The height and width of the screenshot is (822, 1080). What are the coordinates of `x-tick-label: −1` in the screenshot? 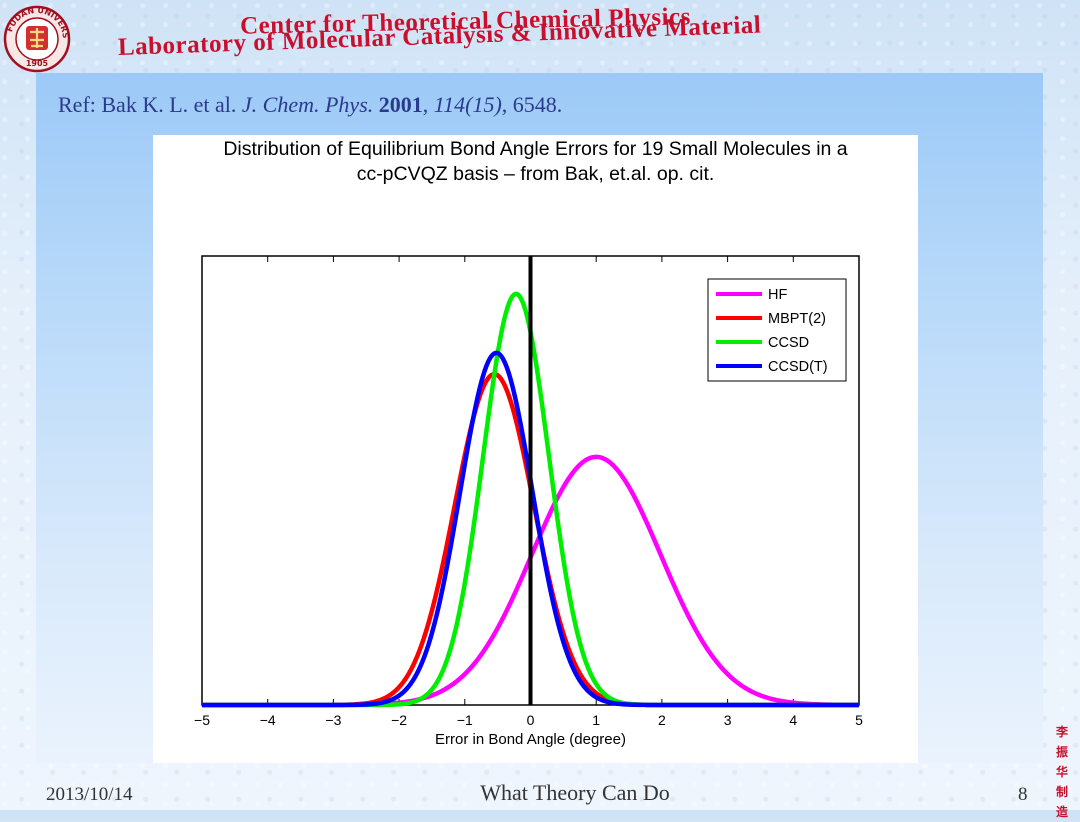 It's located at (465, 720).